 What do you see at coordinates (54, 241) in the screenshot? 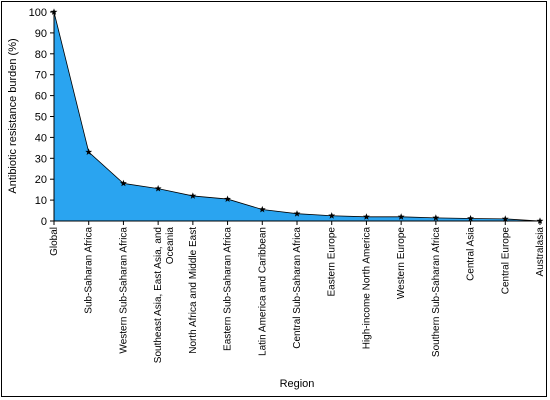
I see `x-tick-label: Global` at bounding box center [54, 241].